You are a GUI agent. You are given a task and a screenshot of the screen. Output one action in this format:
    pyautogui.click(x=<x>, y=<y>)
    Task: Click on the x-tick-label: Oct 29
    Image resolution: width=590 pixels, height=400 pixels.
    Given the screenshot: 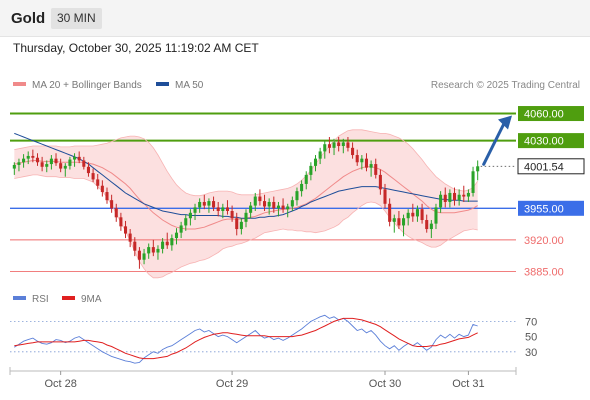 What is the action you would take?
    pyautogui.click(x=232, y=384)
    